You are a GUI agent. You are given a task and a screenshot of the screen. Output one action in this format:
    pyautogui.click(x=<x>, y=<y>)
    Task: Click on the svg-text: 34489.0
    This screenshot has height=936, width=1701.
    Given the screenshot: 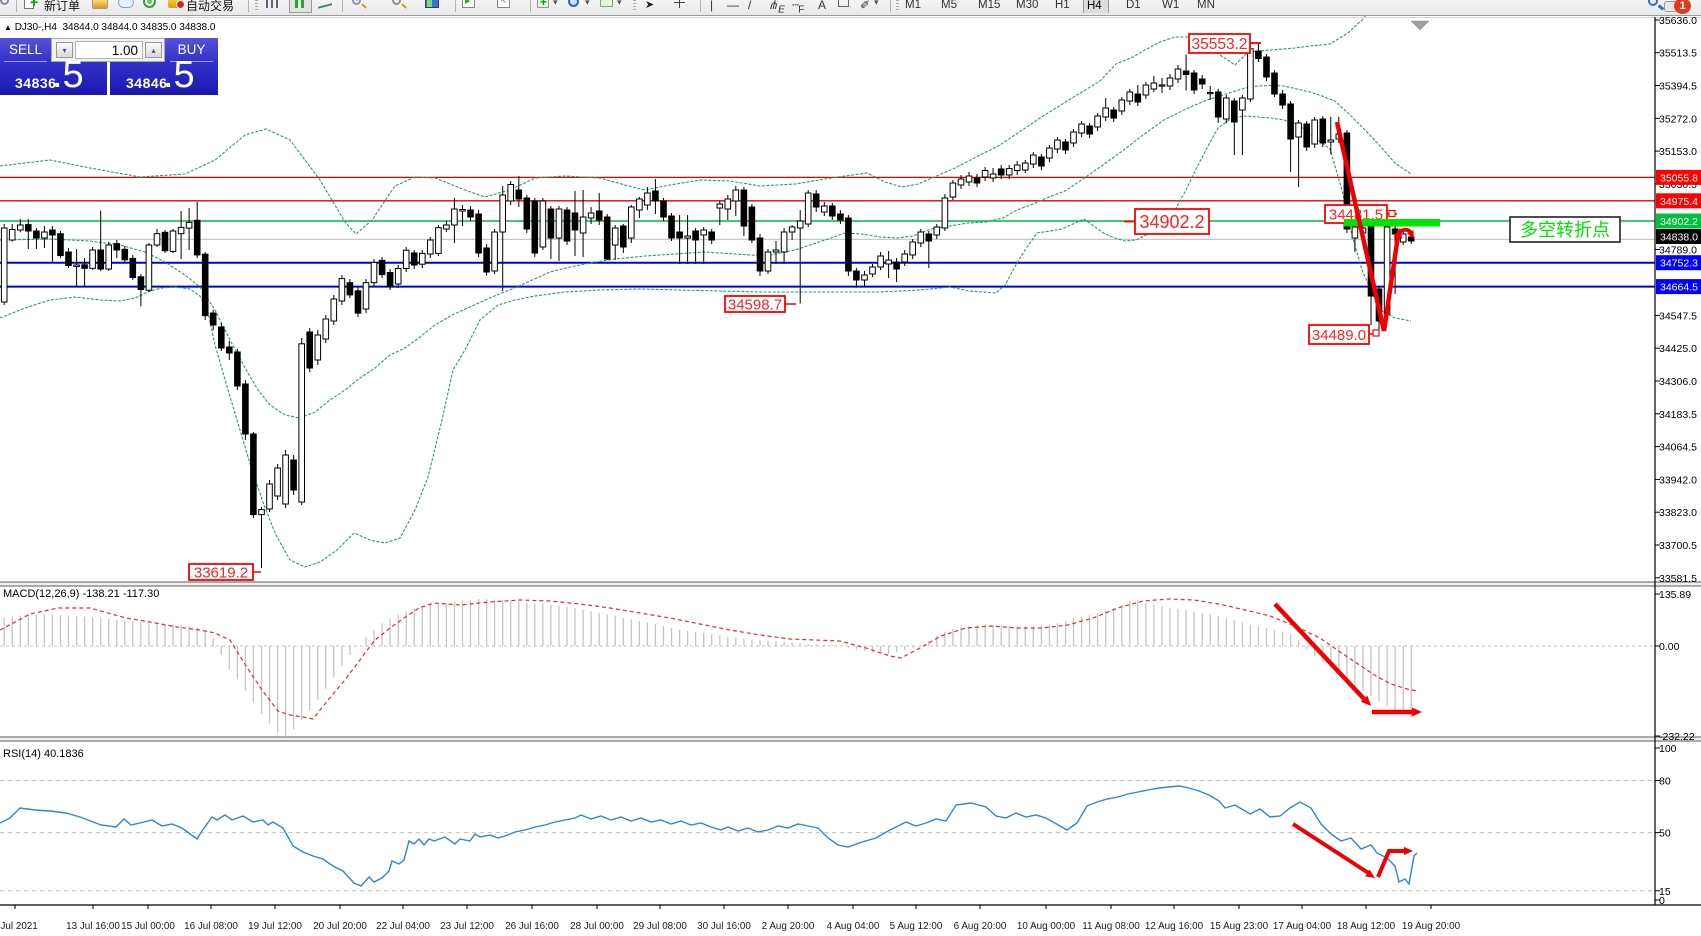 What is the action you would take?
    pyautogui.click(x=1339, y=335)
    